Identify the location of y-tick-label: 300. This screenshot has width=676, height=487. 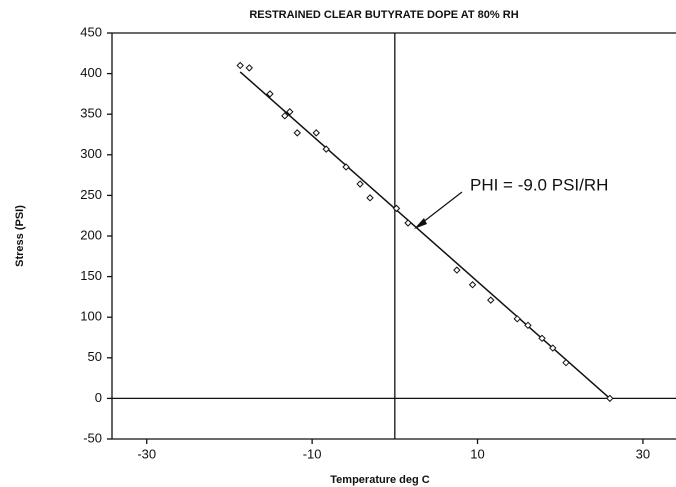
(91, 153).